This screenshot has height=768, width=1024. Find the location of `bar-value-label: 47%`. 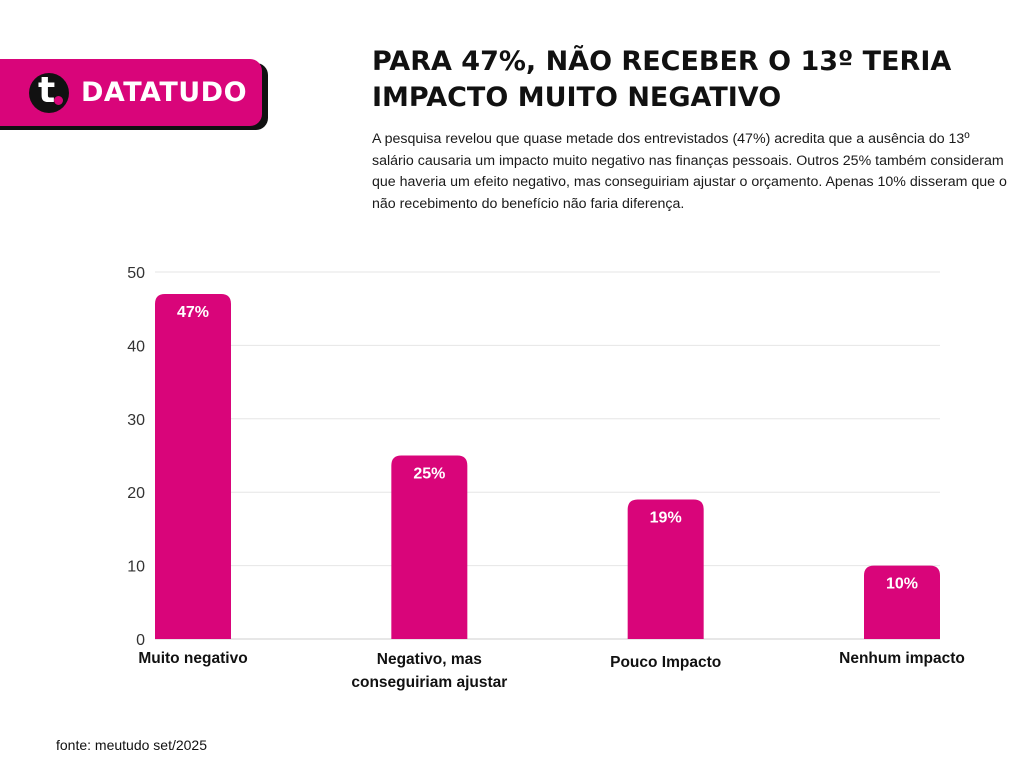

bar-value-label: 47% is located at coordinates (193, 312).